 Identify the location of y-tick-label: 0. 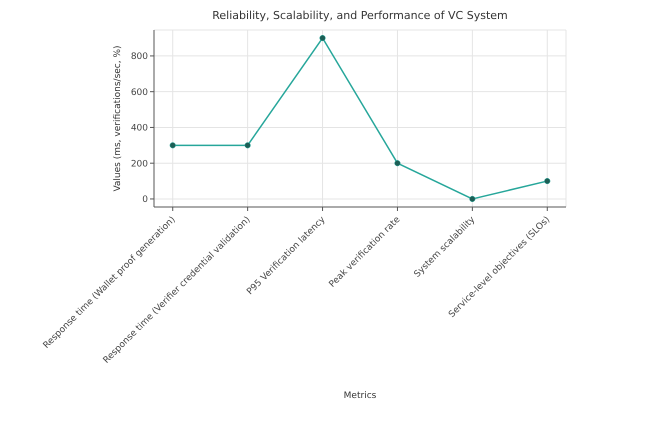
(145, 200).